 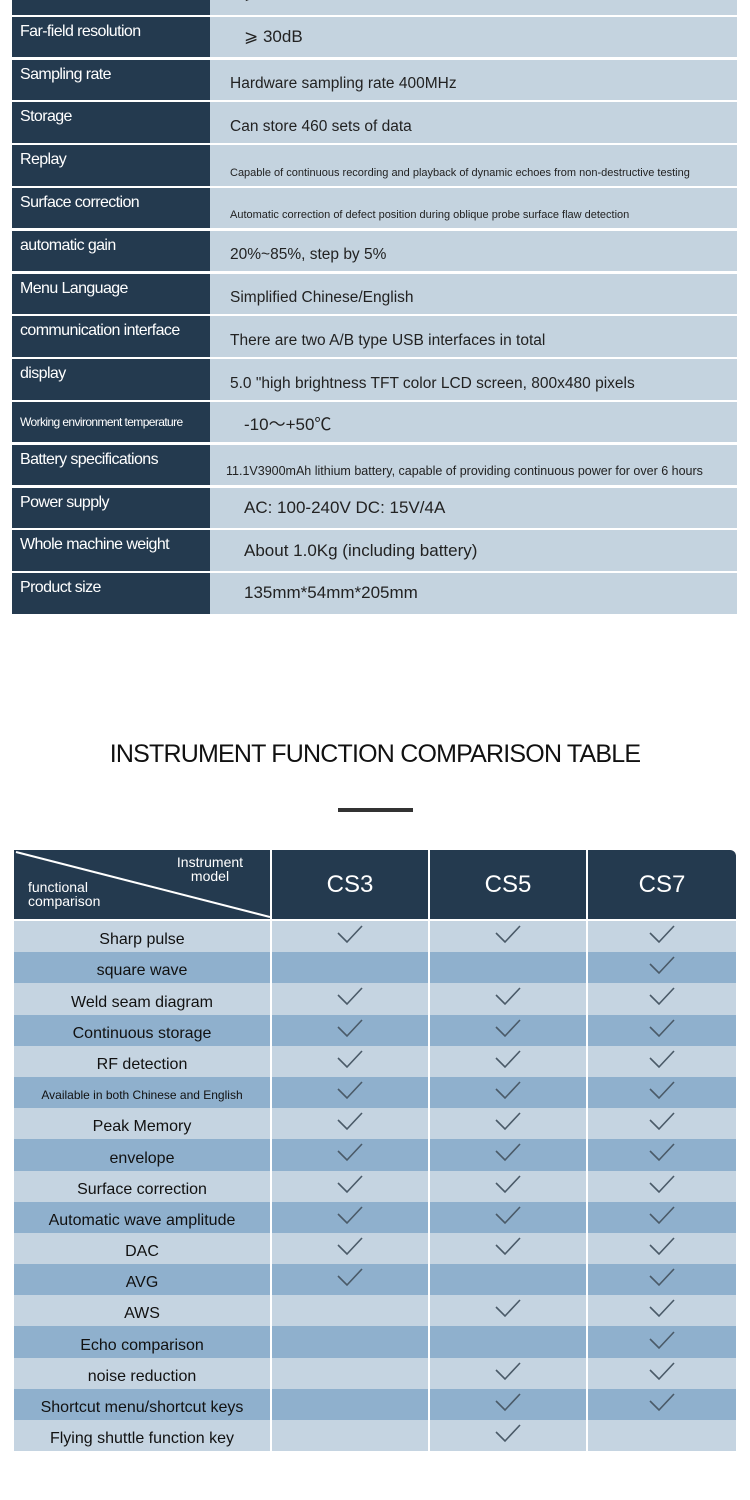 I want to click on feature-label: envelope, so click(x=142, y=1158).